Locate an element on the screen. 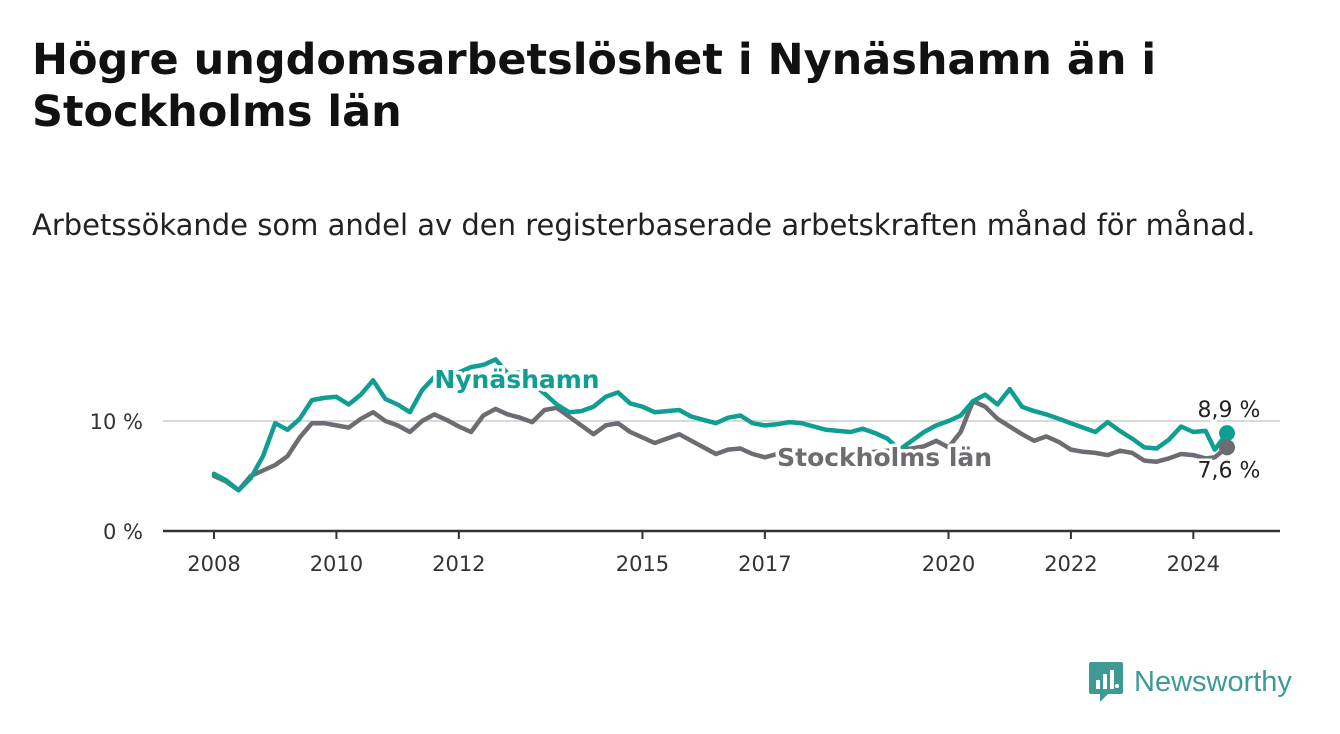  series-label-nynashamn: Nynäshamn is located at coordinates (516, 379).